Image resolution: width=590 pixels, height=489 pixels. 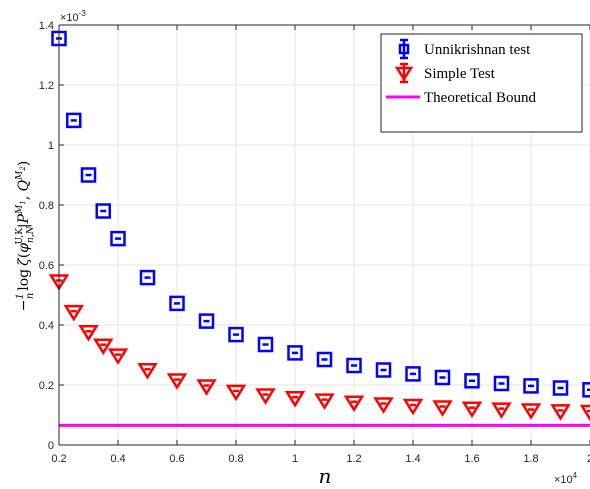 What do you see at coordinates (530, 459) in the screenshot?
I see `x-tick-label: 1.8` at bounding box center [530, 459].